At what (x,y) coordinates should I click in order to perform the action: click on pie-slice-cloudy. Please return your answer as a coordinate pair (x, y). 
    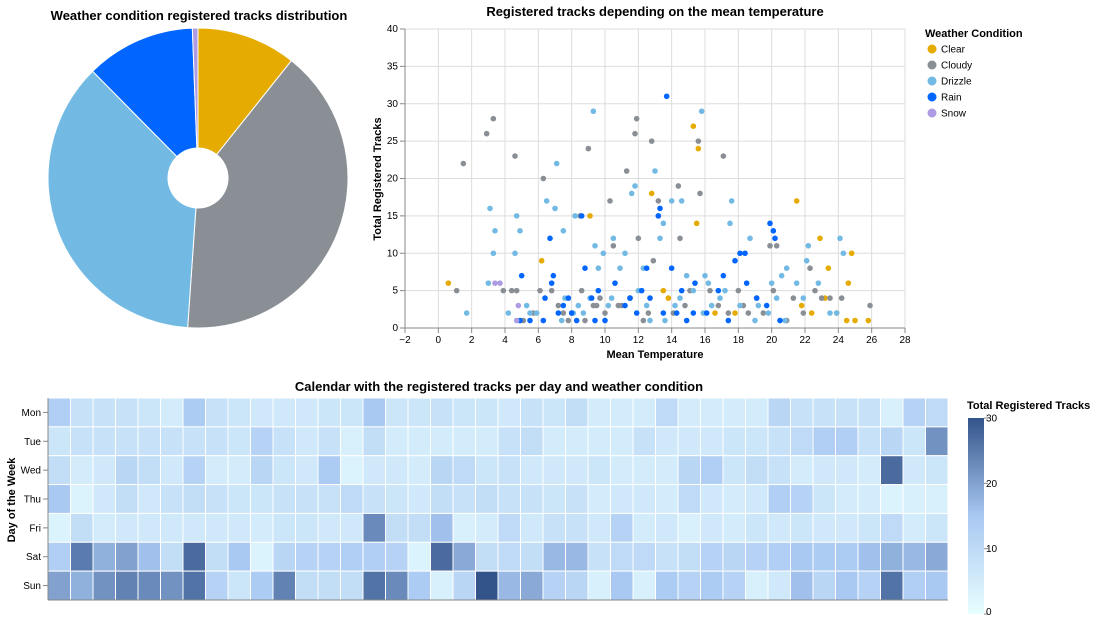
    Looking at the image, I should click on (268, 194).